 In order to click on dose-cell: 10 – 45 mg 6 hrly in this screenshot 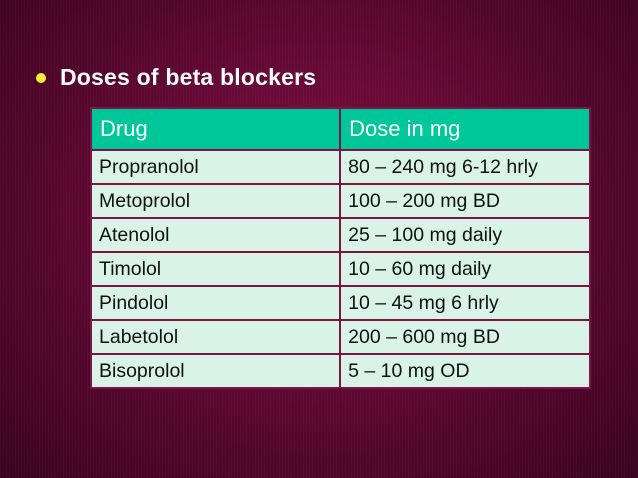, I will do `click(465, 303)`.